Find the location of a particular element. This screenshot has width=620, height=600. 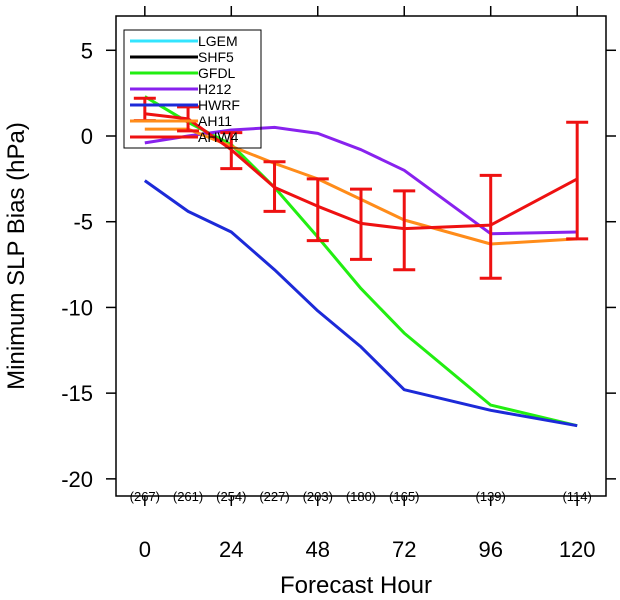

sample-count-48: (203) is located at coordinates (318, 496).